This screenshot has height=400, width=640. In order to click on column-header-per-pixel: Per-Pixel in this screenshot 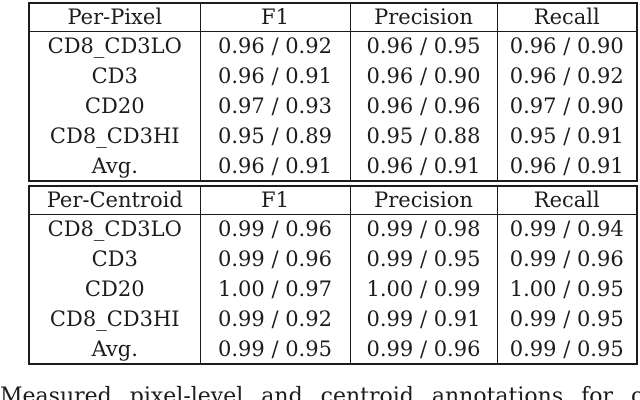, I will do `click(114, 17)`.